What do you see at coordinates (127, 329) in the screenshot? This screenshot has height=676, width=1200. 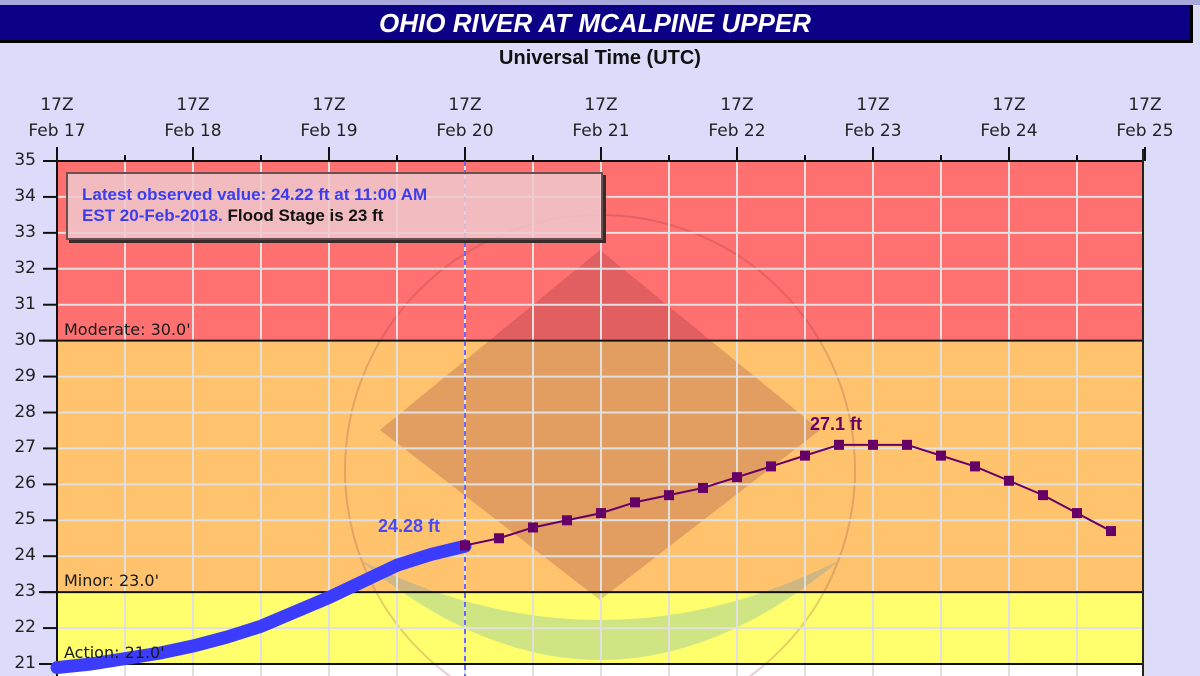 I see `moderate-threshold-label: Moderate: 30.0'` at bounding box center [127, 329].